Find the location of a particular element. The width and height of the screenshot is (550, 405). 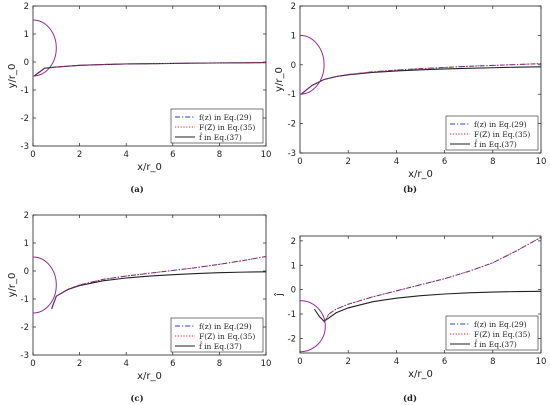

panel-sublabel: (c) is located at coordinates (136, 398).